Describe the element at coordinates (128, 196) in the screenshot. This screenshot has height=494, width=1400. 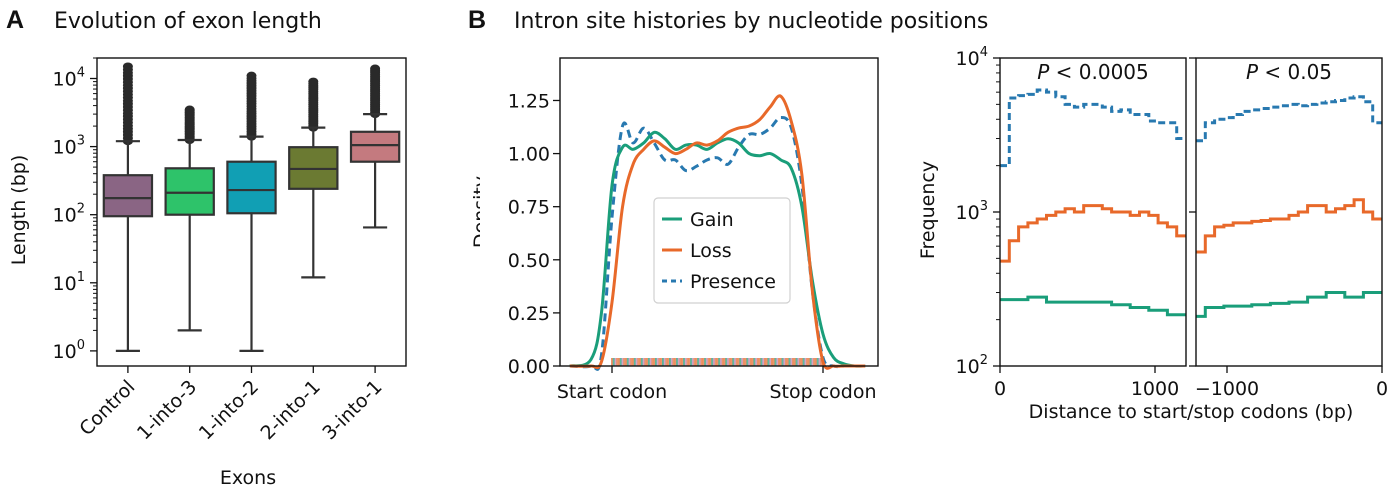
I see `box-Control` at that location.